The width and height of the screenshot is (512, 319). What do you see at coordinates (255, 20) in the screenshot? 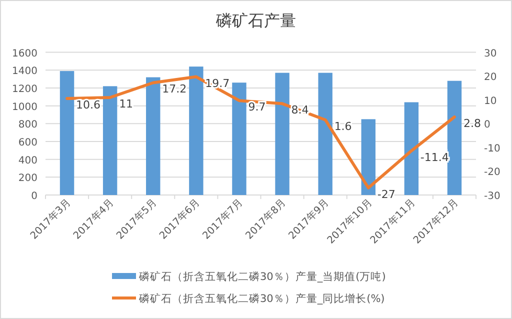
I see `chart-title: 磷矿石产量` at bounding box center [255, 20].